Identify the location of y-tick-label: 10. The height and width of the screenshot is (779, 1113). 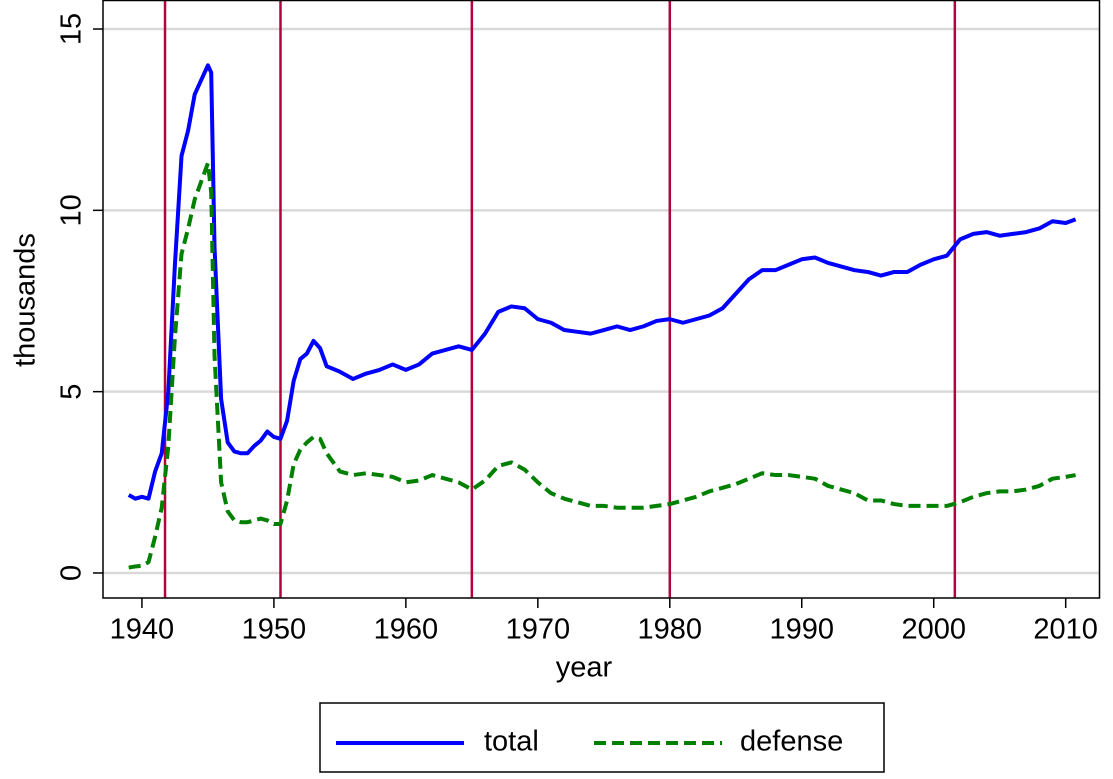
(72, 210).